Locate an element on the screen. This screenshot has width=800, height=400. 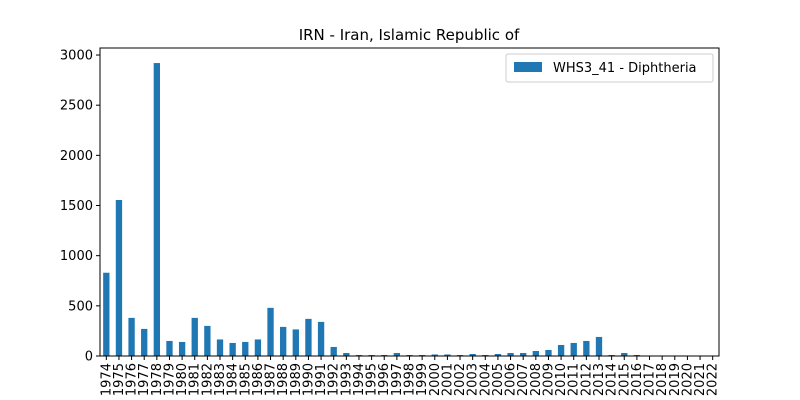
x-tick-label-1974: 1974 is located at coordinates (106, 379).